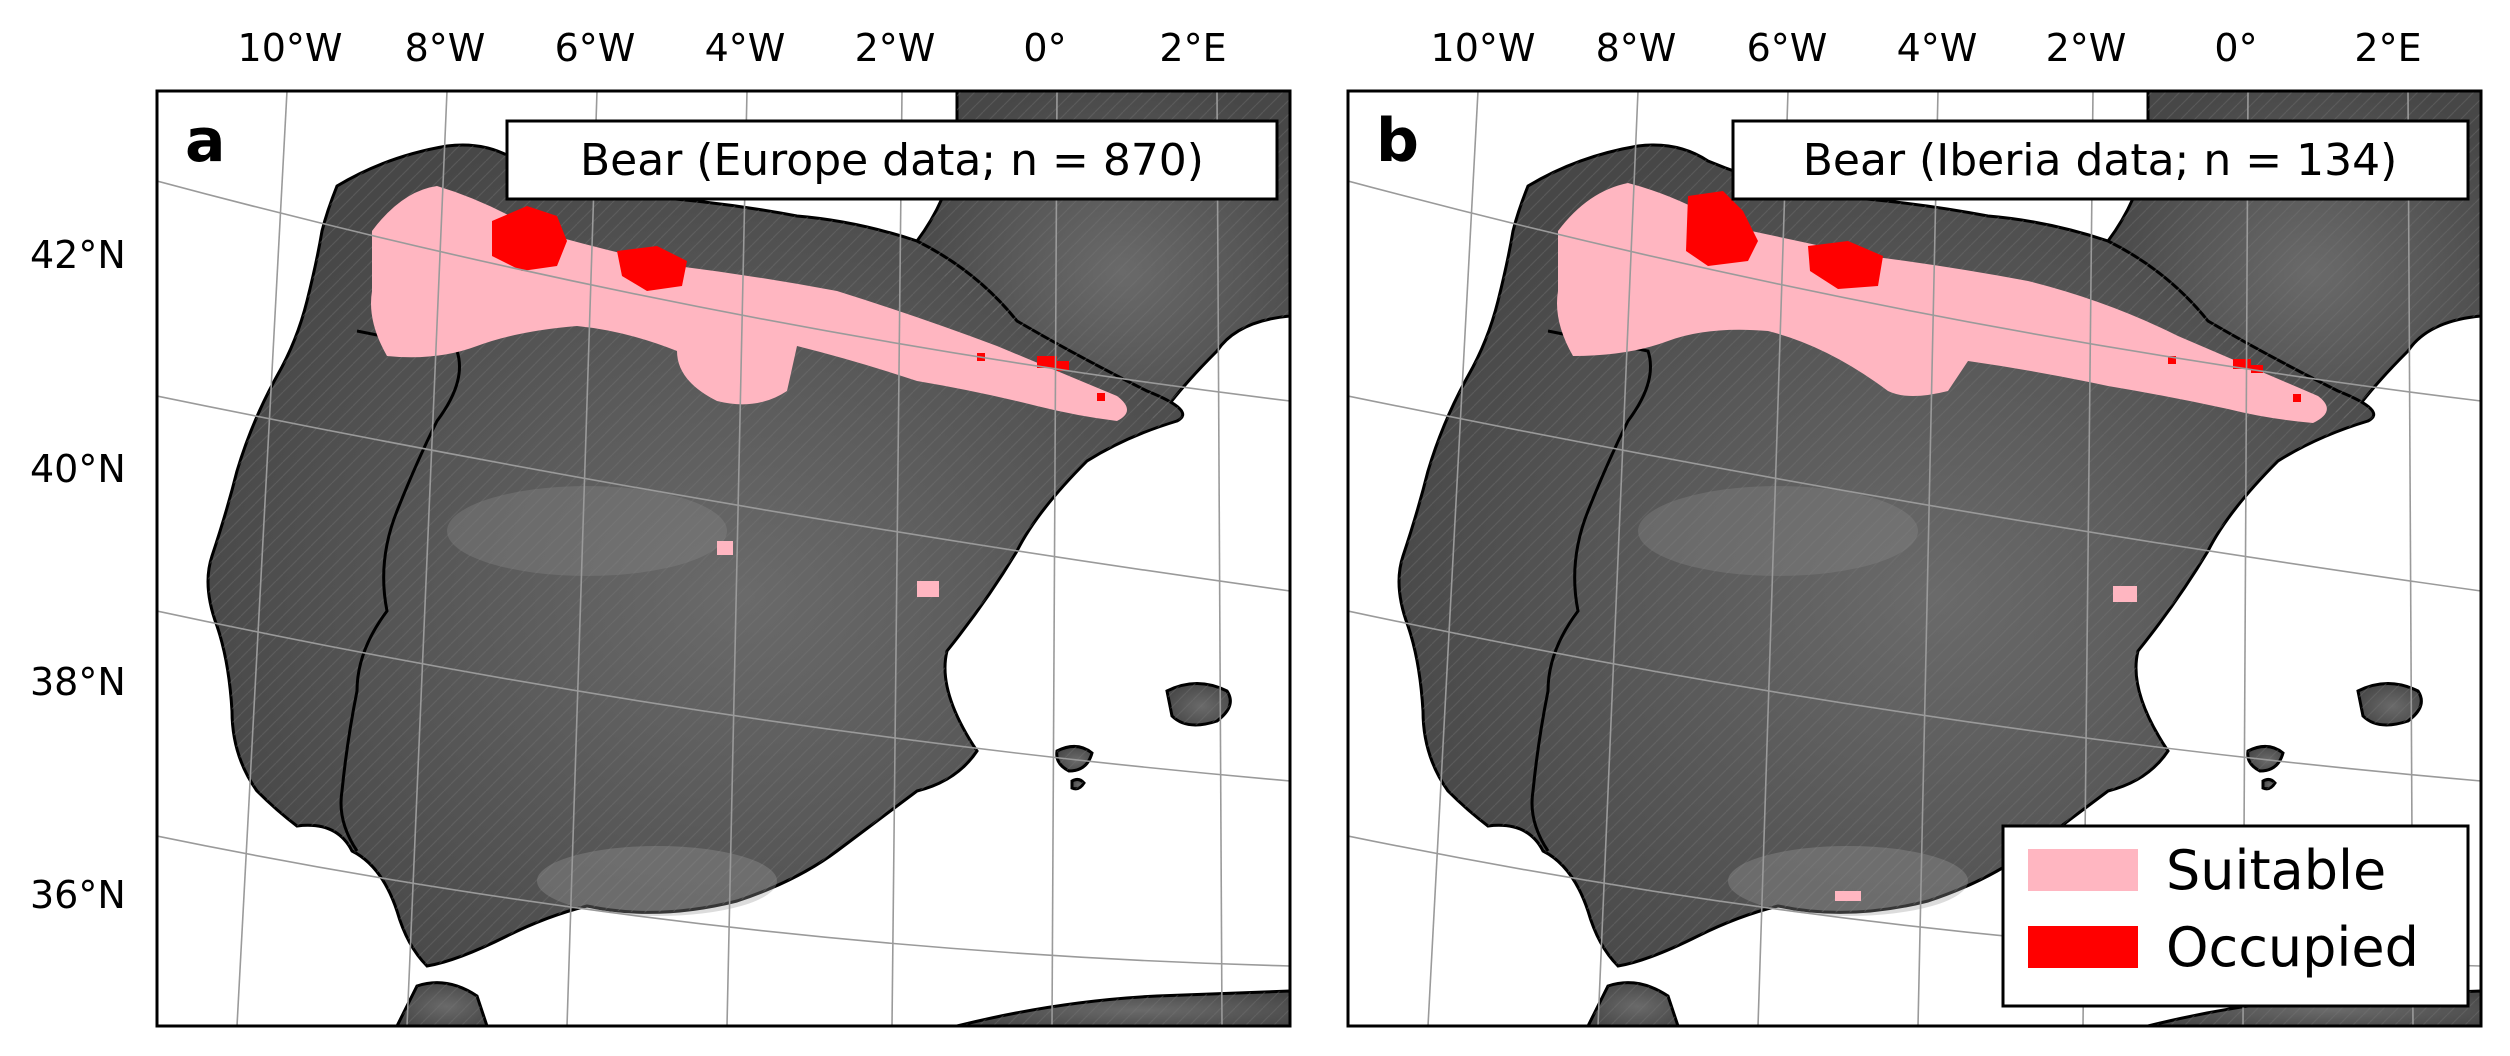  What do you see at coordinates (1397, 141) in the screenshot?
I see `panel-letter: b` at bounding box center [1397, 141].